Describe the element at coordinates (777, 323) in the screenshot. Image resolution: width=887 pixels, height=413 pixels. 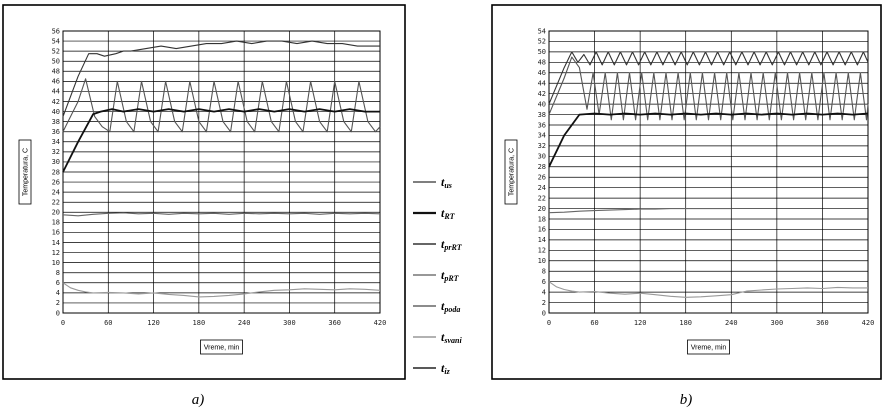
I see `x-tick-label: 300` at that location.